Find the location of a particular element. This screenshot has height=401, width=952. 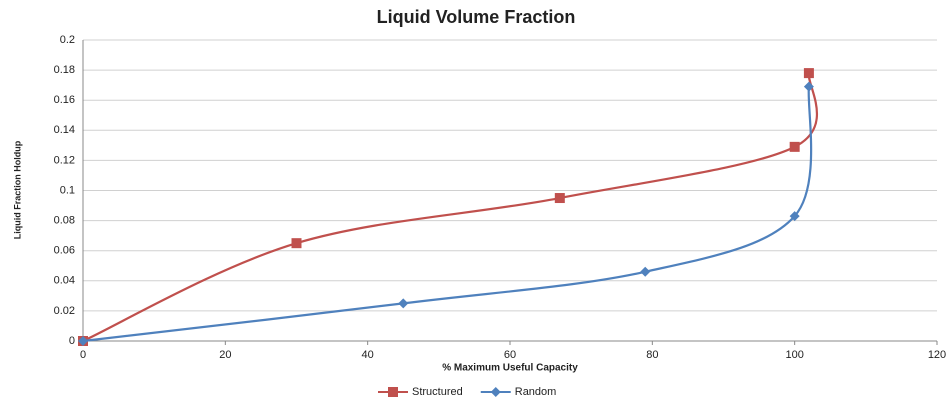

x-axis-title: % Maximum Useful Capacity is located at coordinates (510, 368).